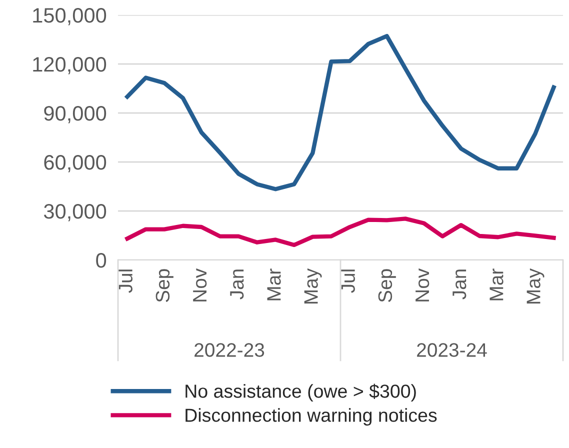  Describe the element at coordinates (452, 350) in the screenshot. I see `text: 2023-24` at that location.